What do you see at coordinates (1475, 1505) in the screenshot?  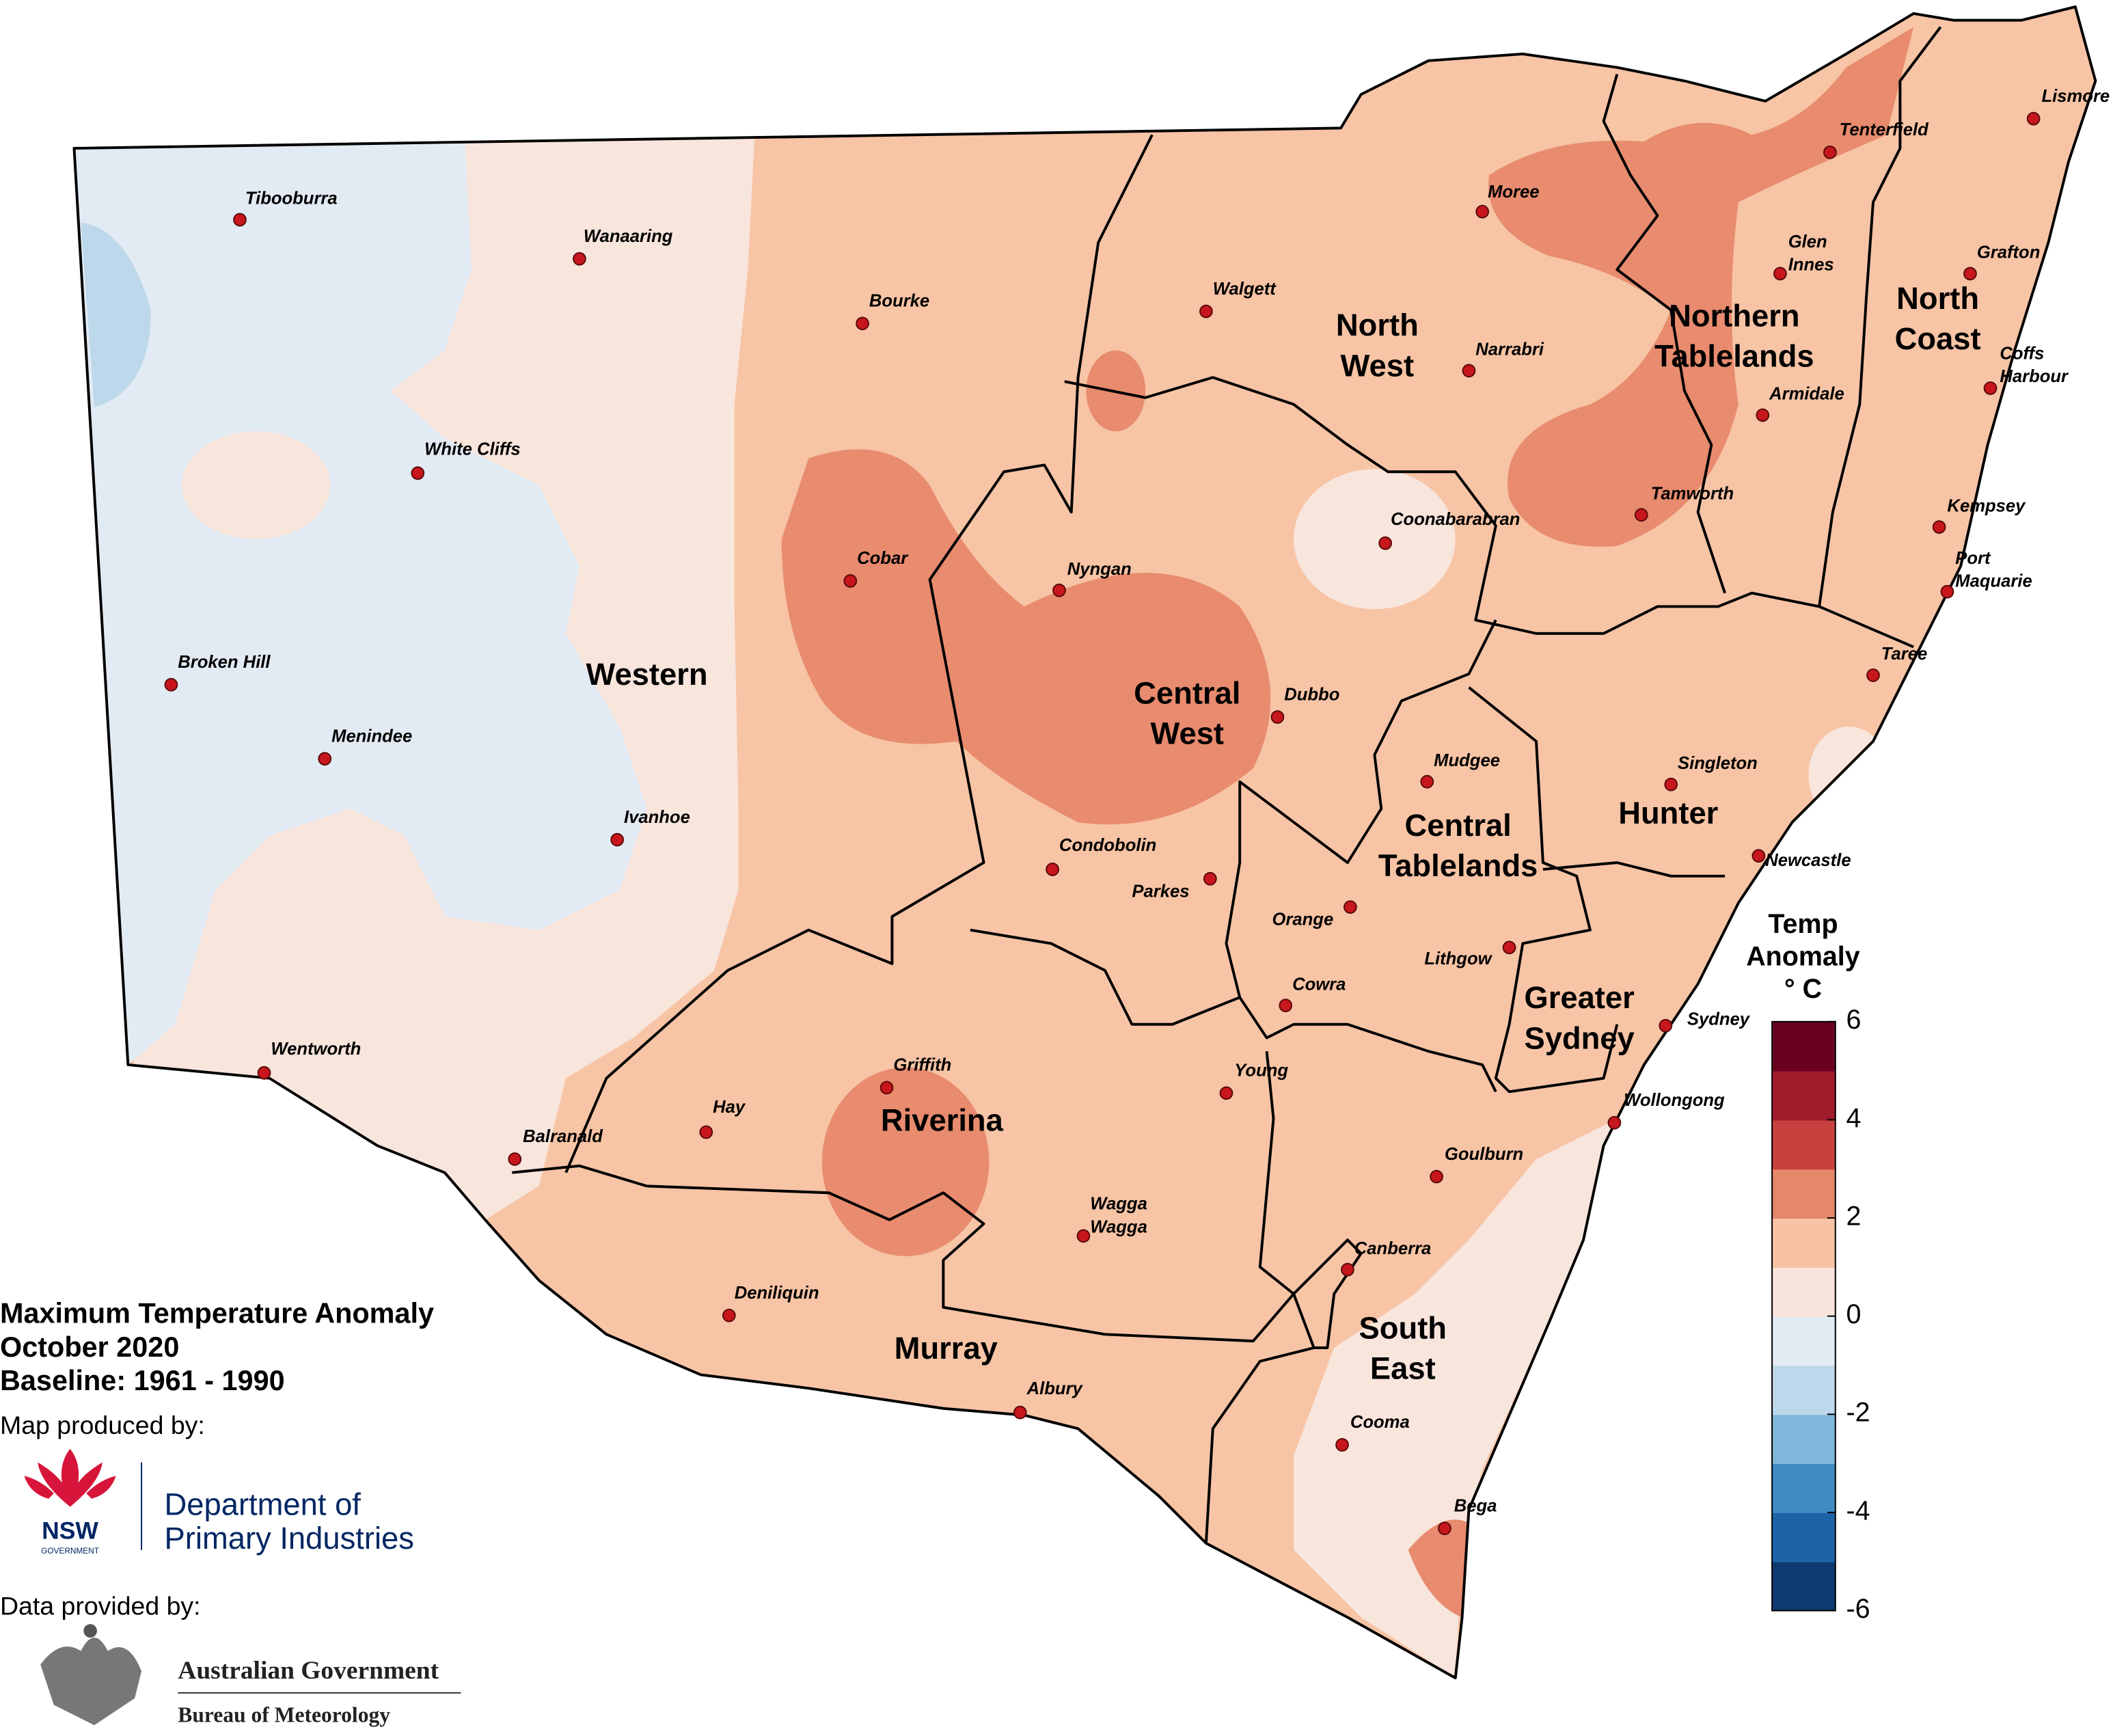 I see `town-label: Bega` at bounding box center [1475, 1505].